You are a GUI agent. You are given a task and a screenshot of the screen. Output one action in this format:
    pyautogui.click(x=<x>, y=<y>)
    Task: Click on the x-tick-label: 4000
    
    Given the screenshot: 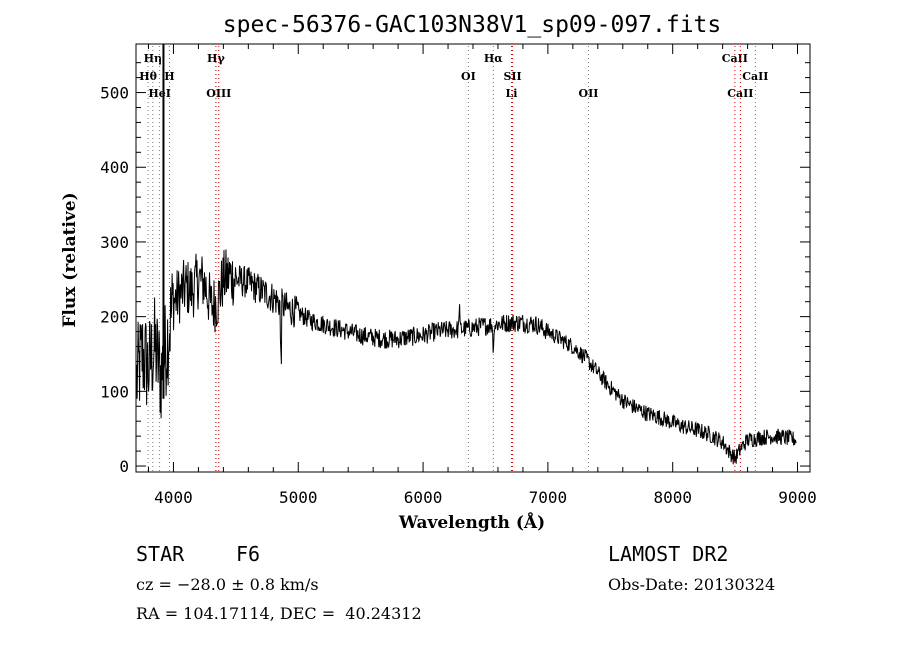 What is the action you would take?
    pyautogui.click(x=173, y=497)
    